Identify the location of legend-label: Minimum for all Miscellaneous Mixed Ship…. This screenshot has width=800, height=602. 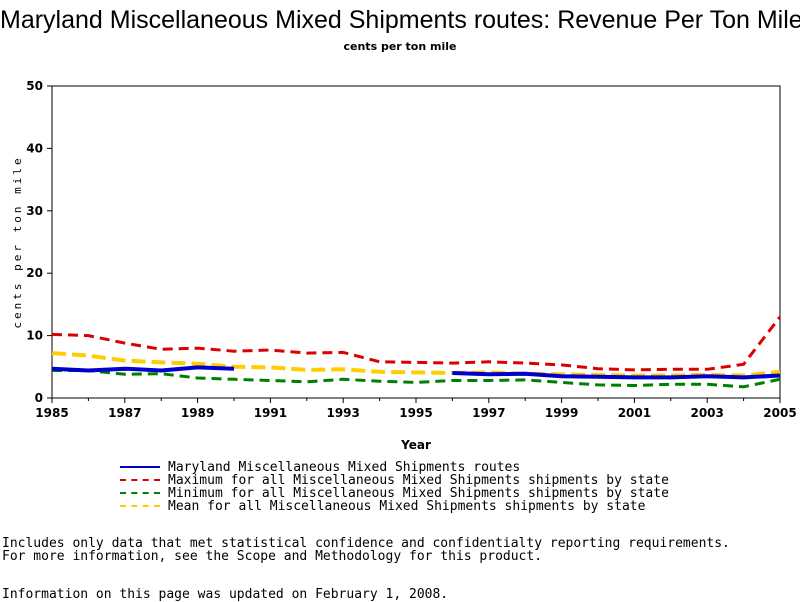
(418, 493).